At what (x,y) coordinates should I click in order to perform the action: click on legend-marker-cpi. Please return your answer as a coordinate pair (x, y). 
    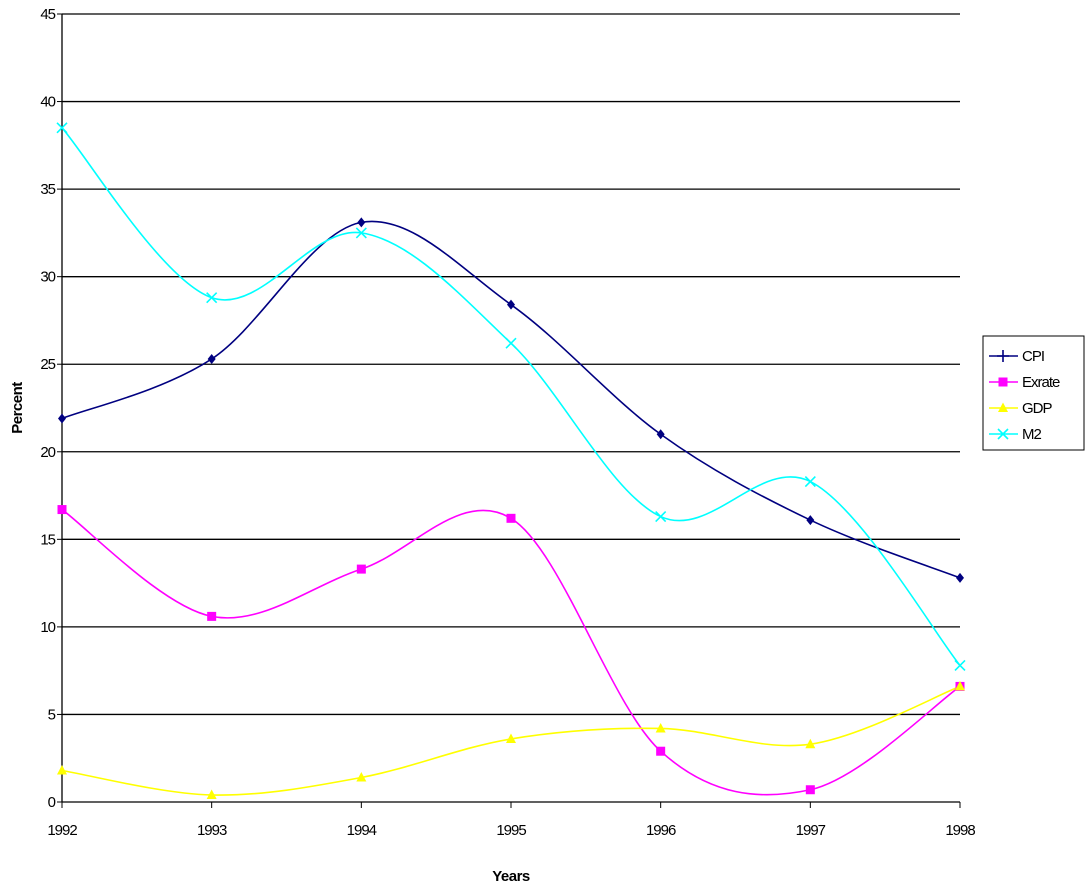
    Looking at the image, I should click on (1003, 356).